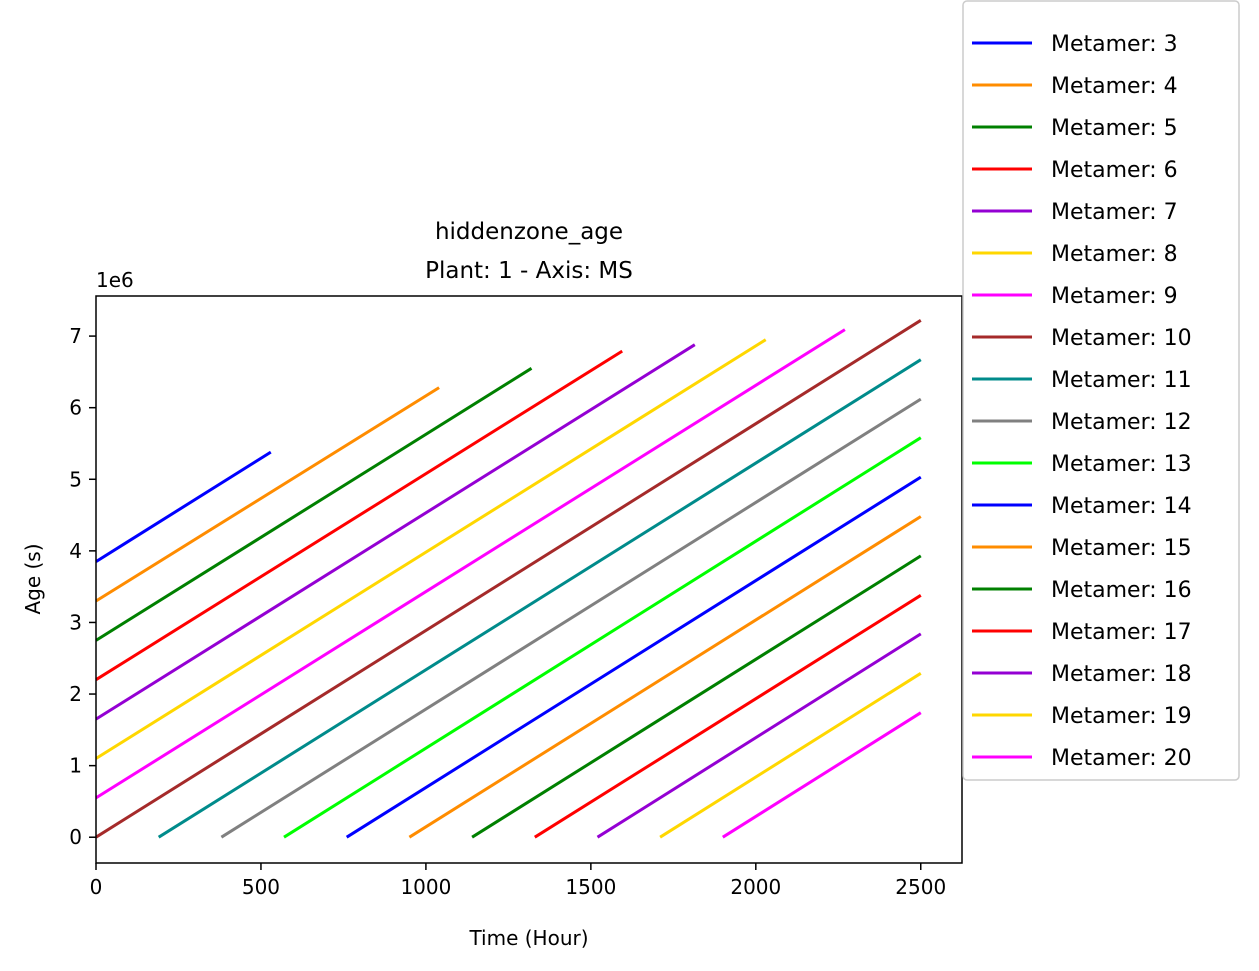 The width and height of the screenshot is (1259, 971). I want to click on legend-item: Metamer: 11, so click(1082, 380).